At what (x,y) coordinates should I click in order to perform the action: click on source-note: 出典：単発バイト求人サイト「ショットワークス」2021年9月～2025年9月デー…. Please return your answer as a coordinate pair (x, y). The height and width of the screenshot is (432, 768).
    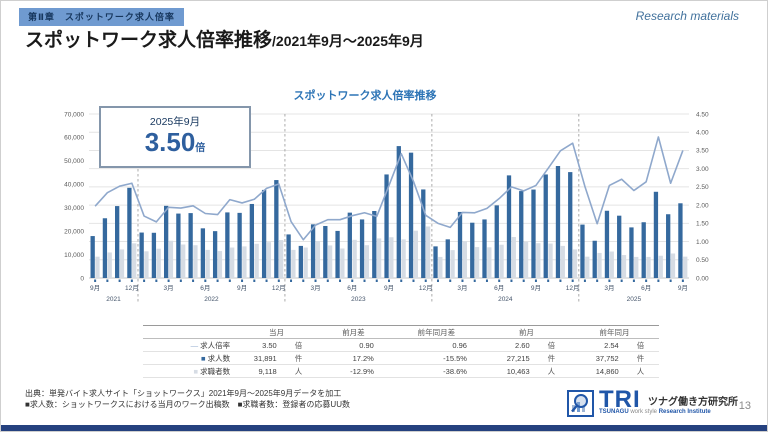
    Looking at the image, I should click on (187, 399).